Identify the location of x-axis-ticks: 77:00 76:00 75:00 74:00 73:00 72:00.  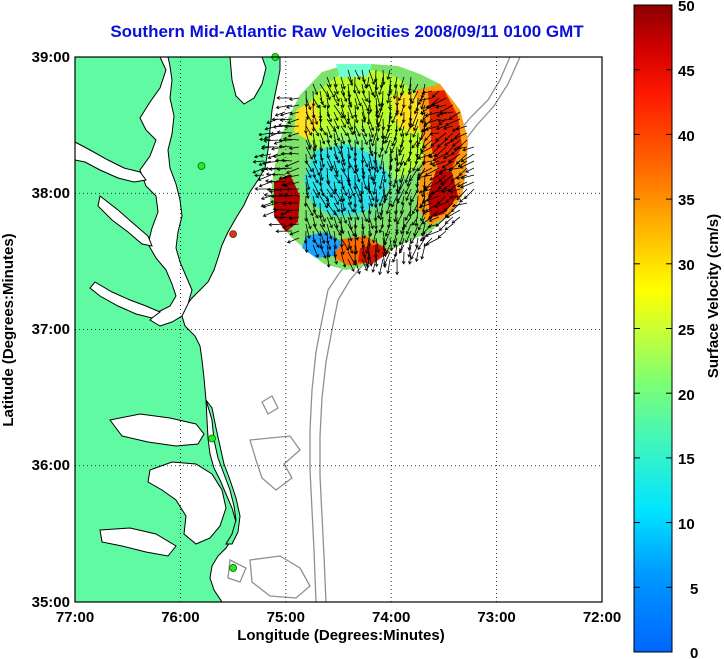
(338, 617).